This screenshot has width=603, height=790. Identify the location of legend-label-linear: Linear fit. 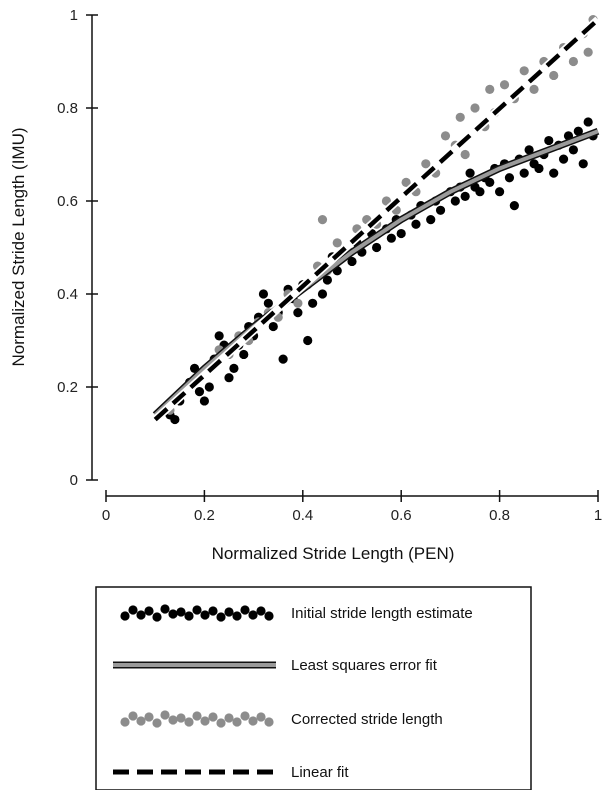
(320, 772).